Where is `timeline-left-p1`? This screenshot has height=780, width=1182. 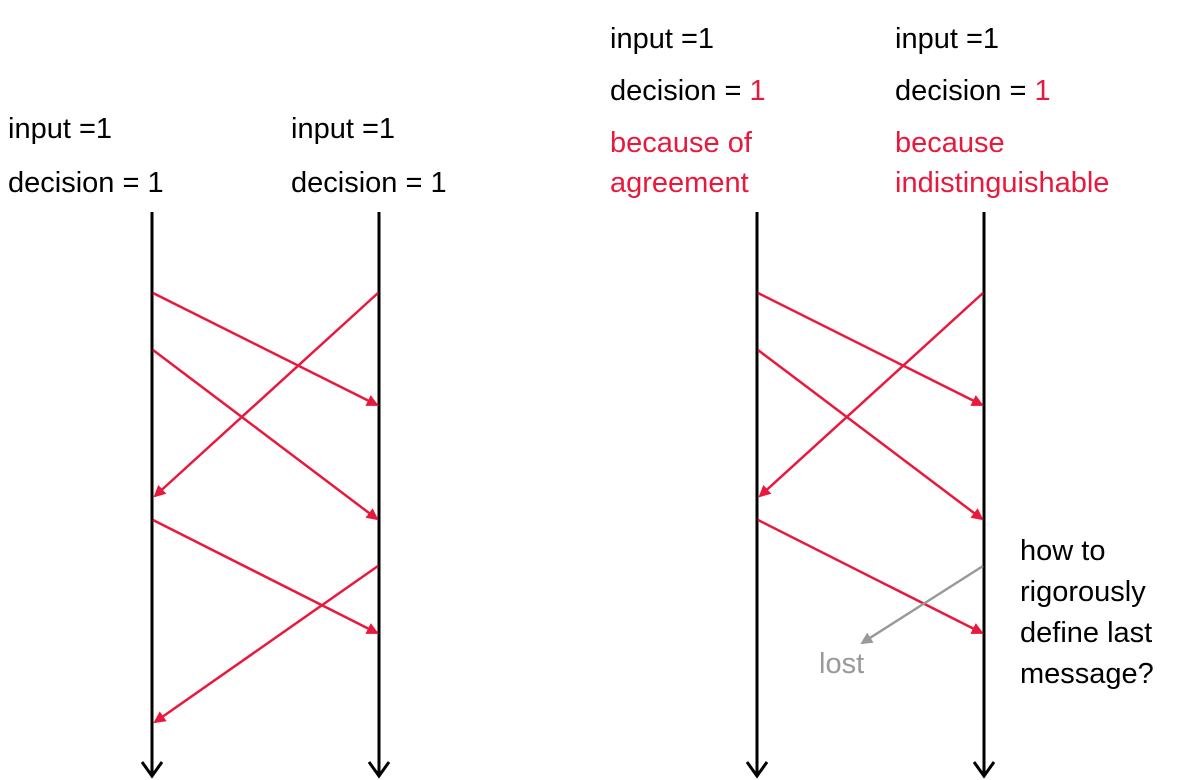 timeline-left-p1 is located at coordinates (152, 495).